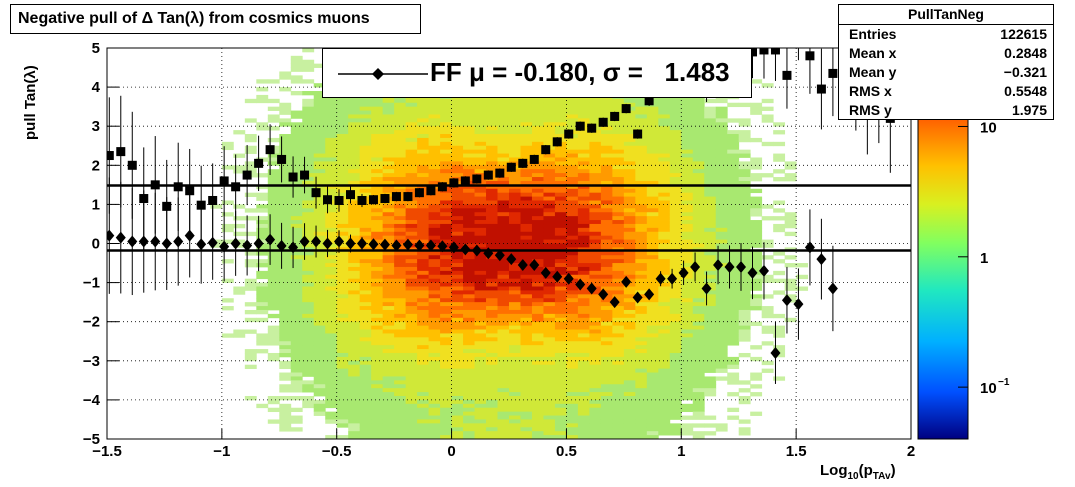 This screenshot has width=1075, height=487. Describe the element at coordinates (809, 247) in the screenshot. I see `mean-point` at that location.